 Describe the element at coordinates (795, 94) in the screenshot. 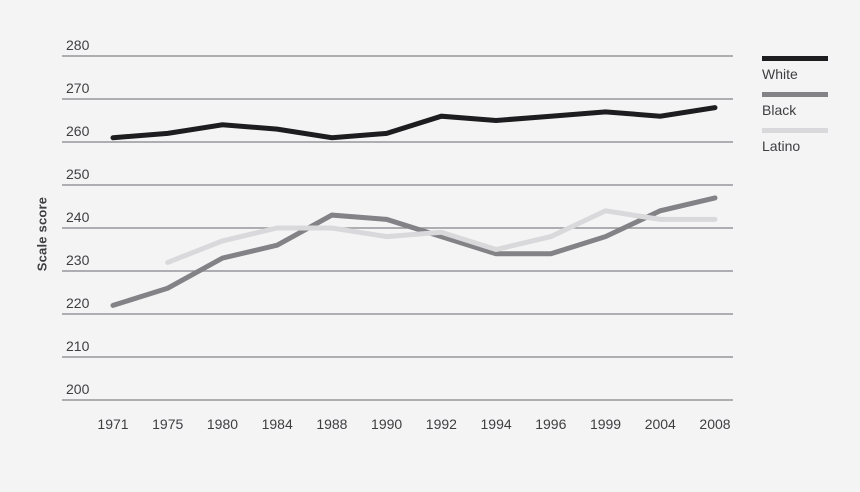

I see `legend-swatch-black-line` at that location.